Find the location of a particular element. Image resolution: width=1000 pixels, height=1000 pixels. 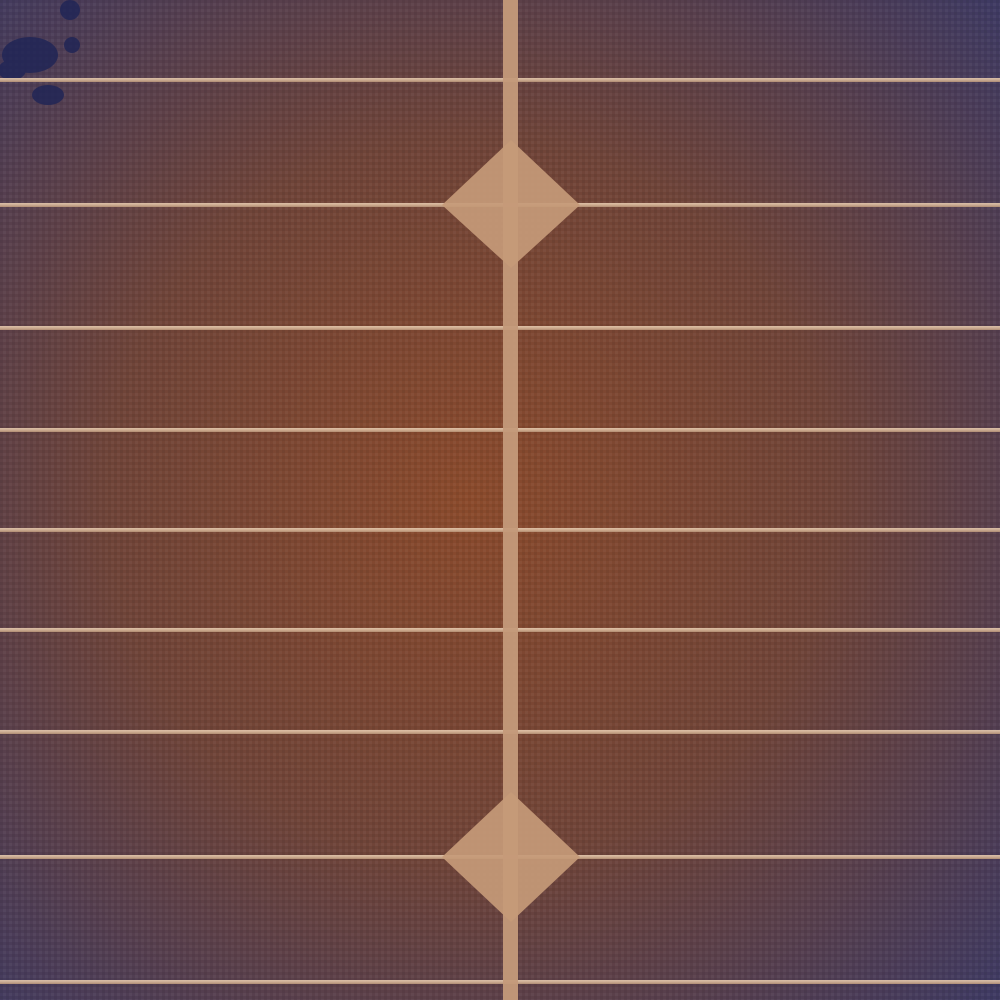

busbar-pad-bottom is located at coordinates (511, 857).